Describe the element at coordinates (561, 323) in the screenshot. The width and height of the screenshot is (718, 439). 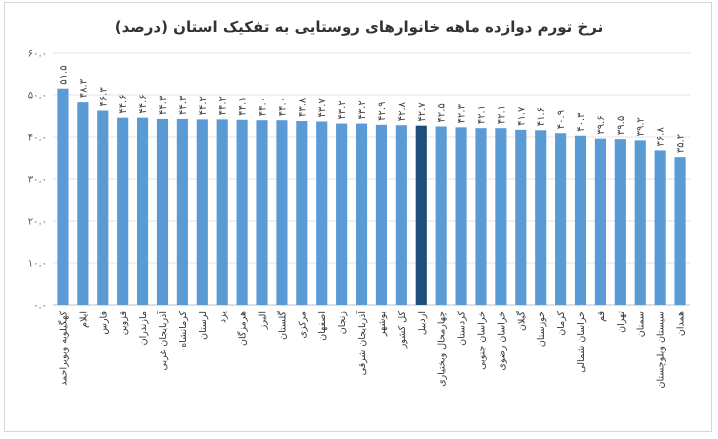
I see `category-label: کرمان` at that location.